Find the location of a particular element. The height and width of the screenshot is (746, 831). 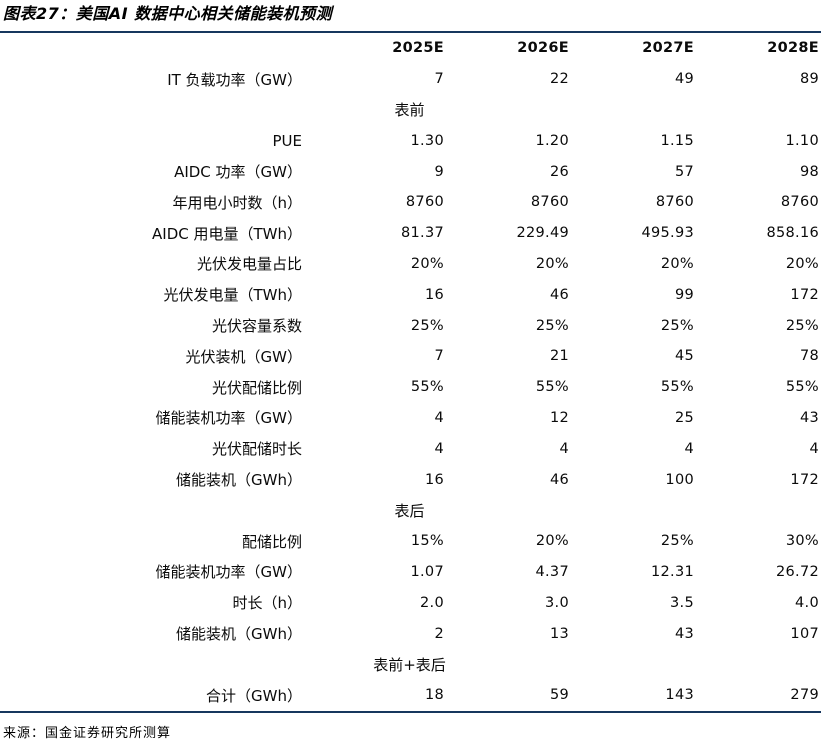

cell-value: 13 is located at coordinates (559, 633).